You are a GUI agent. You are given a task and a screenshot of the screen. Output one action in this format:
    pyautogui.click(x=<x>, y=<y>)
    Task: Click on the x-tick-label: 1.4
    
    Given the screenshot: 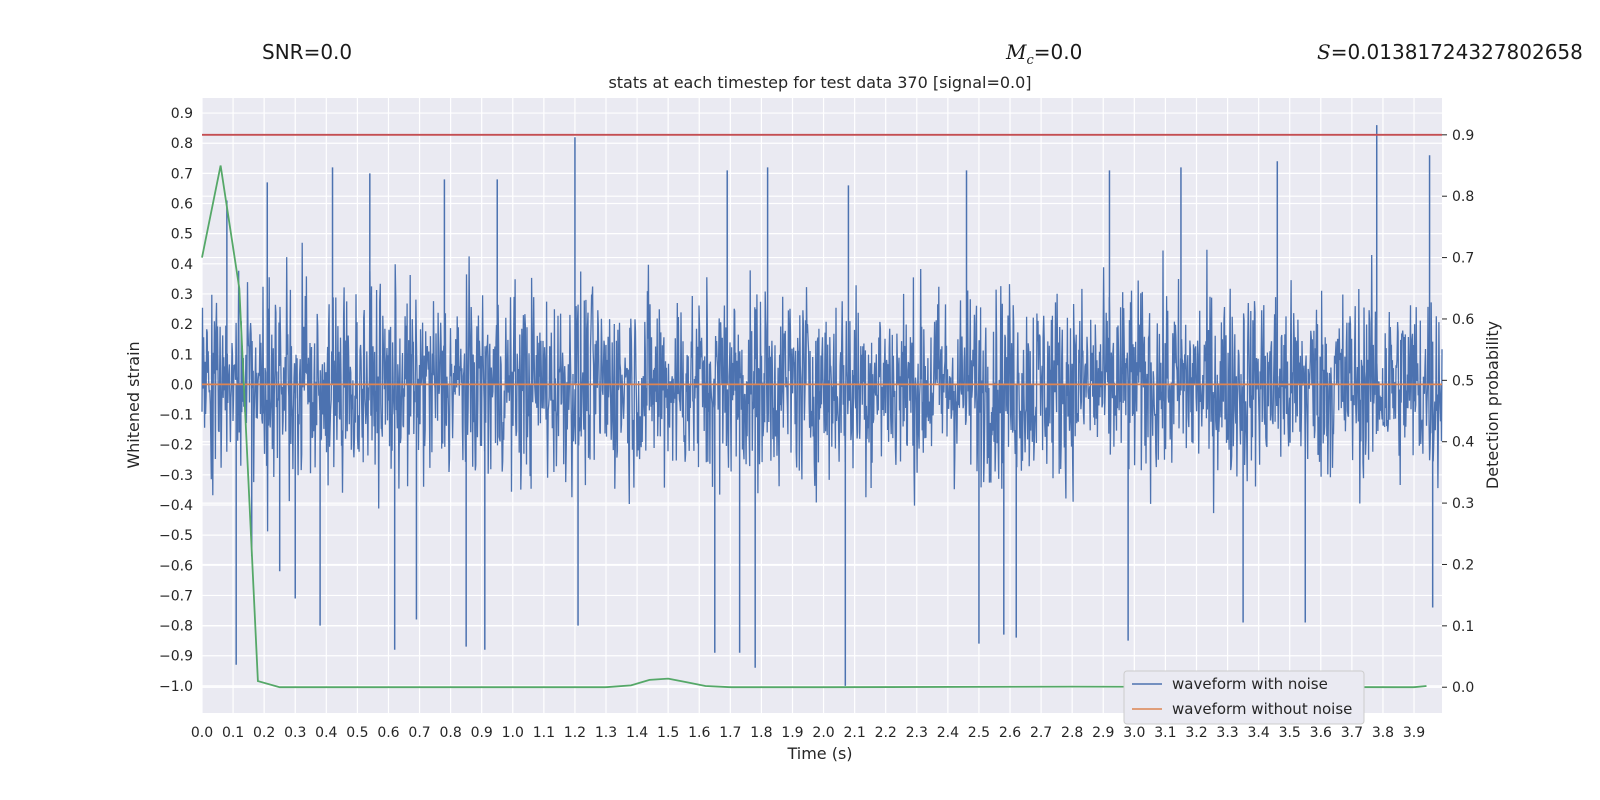 What is the action you would take?
    pyautogui.click(x=637, y=733)
    